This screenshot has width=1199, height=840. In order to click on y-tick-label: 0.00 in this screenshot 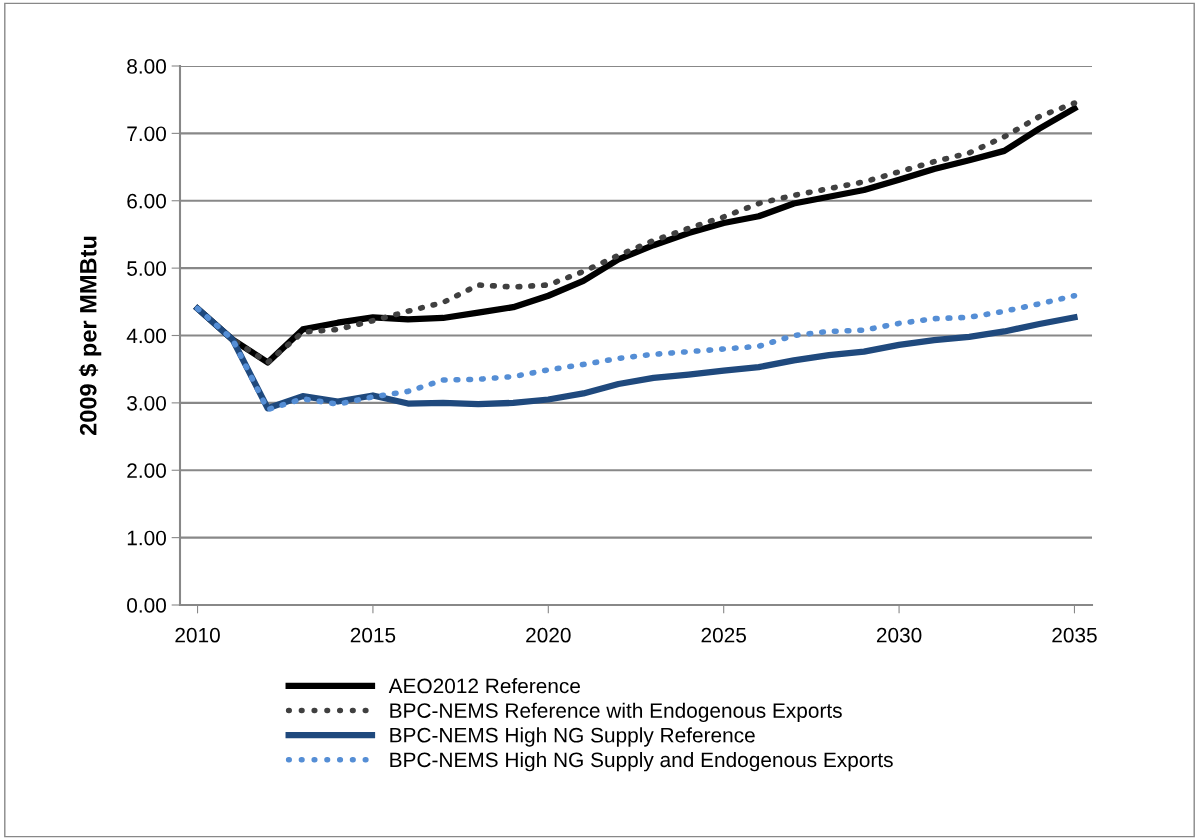, I will do `click(146, 605)`.